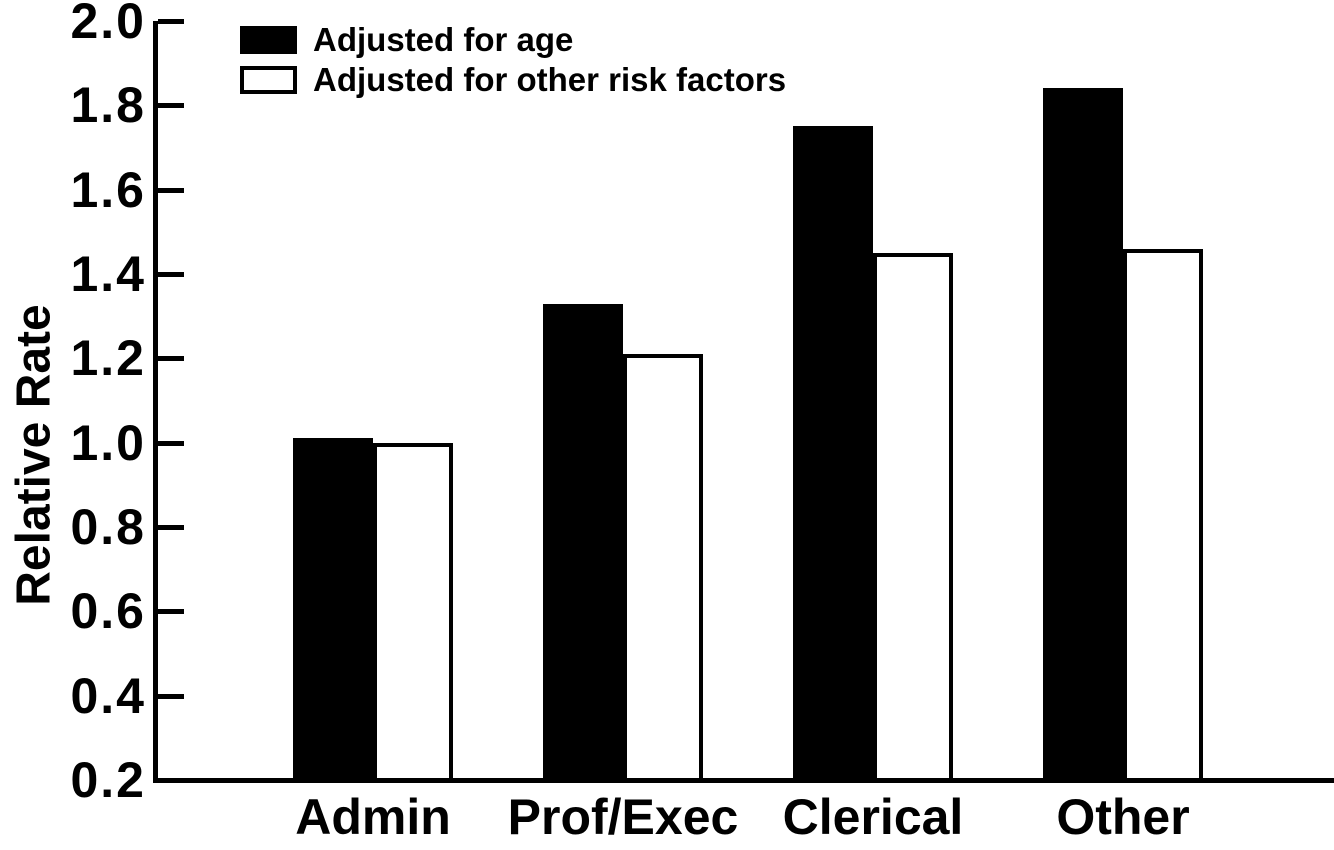 This screenshot has width=1334, height=850. What do you see at coordinates (171, 443) in the screenshot?
I see `y-tick-1.0` at bounding box center [171, 443].